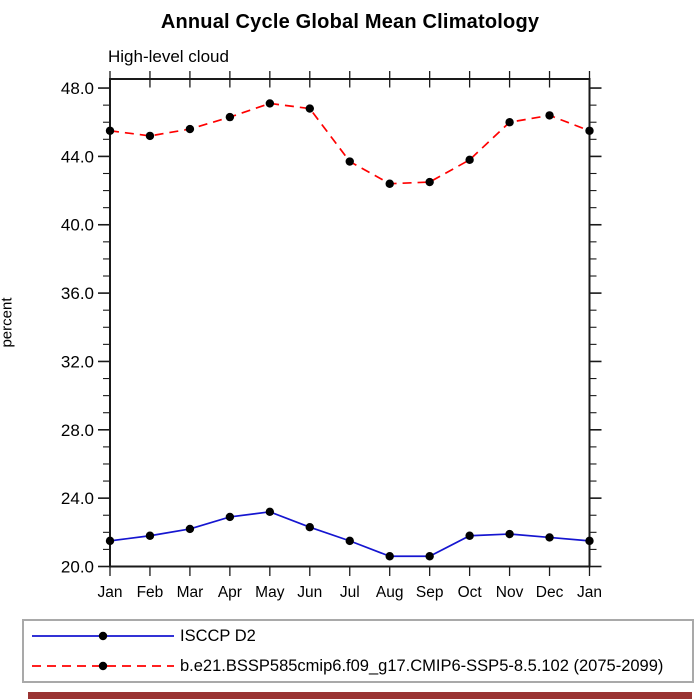 Image resolution: width=700 pixels, height=700 pixels. What do you see at coordinates (8, 322) in the screenshot?
I see `y-axis-title: percent` at bounding box center [8, 322].